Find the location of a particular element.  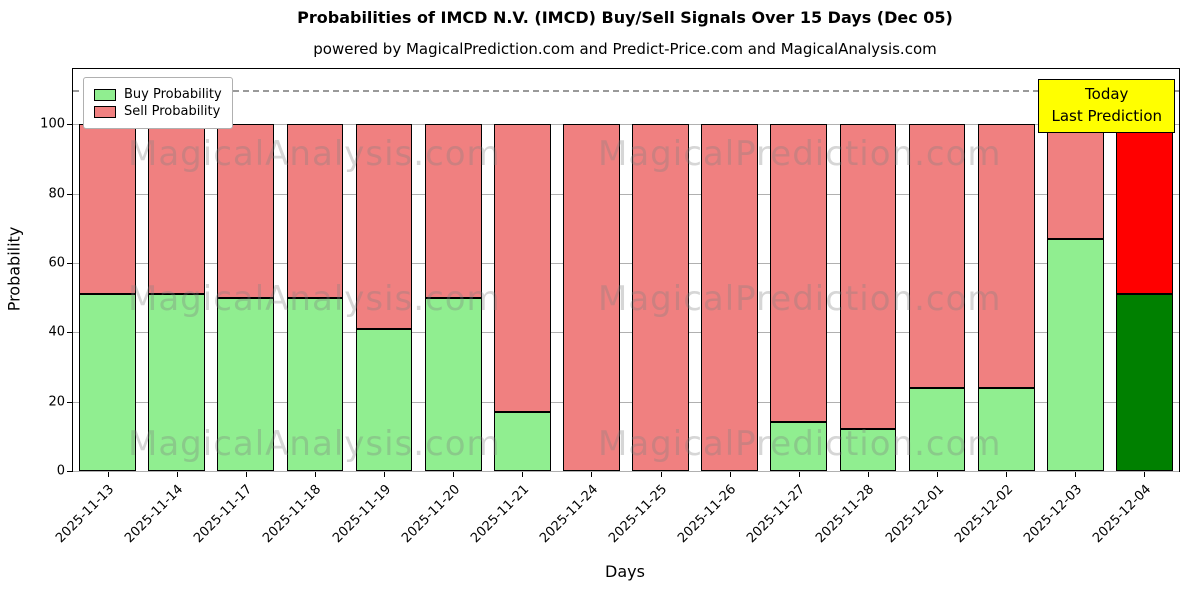

x-tick-label: 2025-11-18 is located at coordinates (292, 514).